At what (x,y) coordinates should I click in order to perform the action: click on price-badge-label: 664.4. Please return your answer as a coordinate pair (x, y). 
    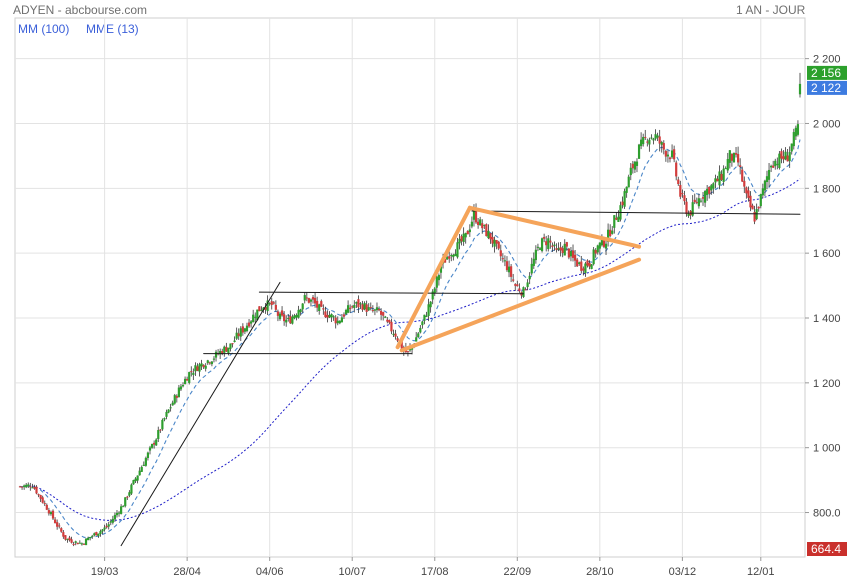
    Looking at the image, I should click on (826, 549).